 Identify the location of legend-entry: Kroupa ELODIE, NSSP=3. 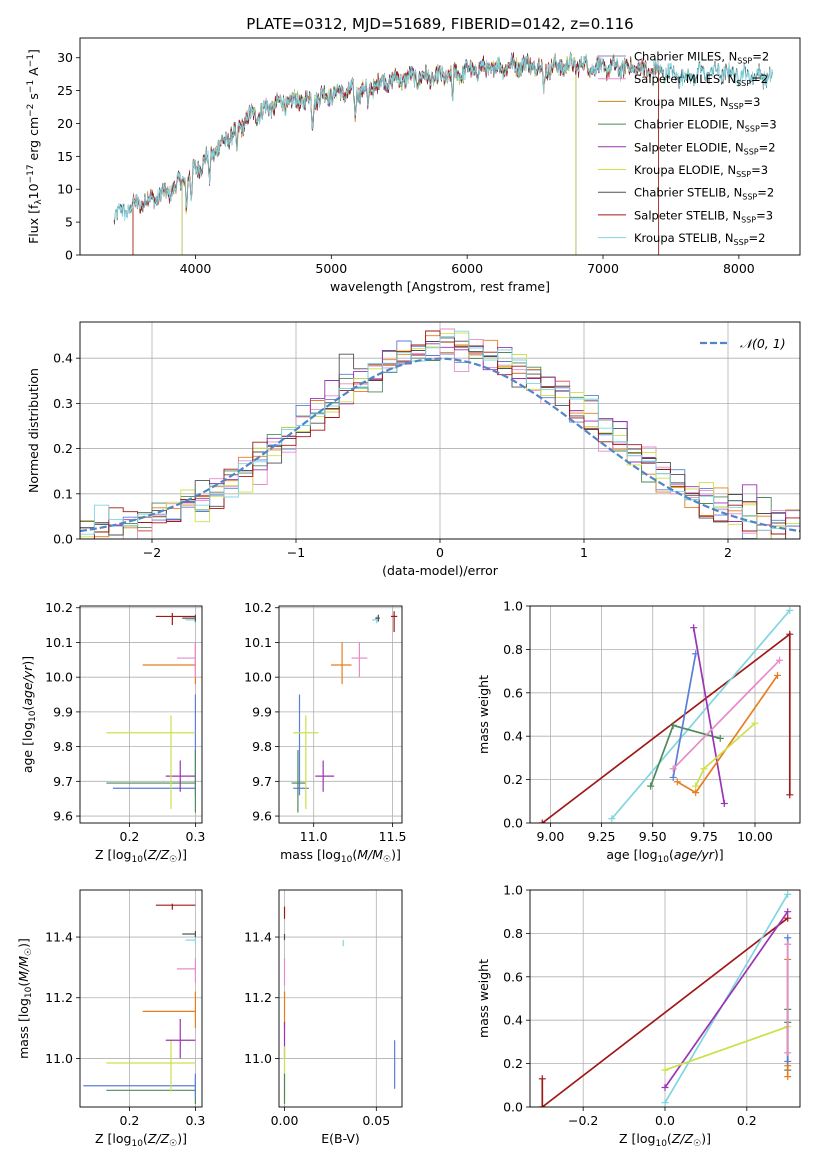
(701, 171).